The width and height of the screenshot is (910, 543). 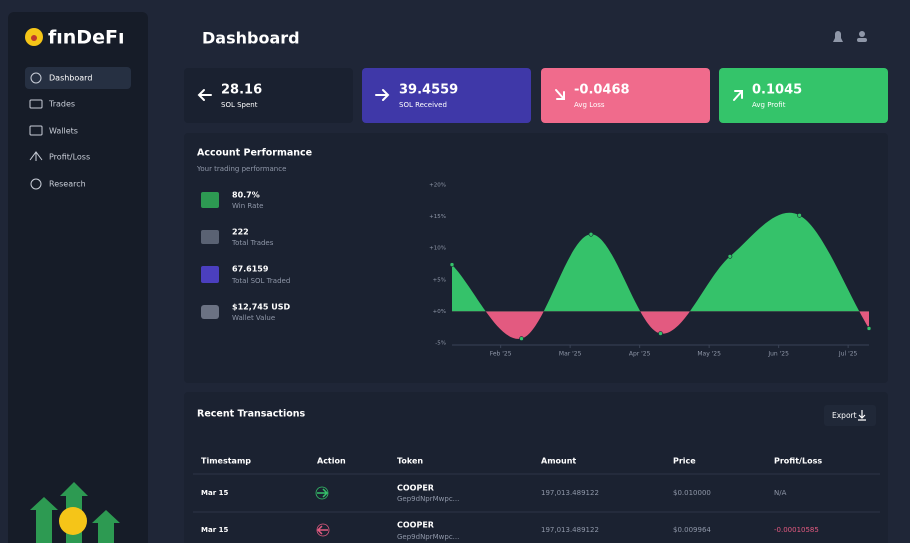 I want to click on export-icon, so click(x=862, y=415).